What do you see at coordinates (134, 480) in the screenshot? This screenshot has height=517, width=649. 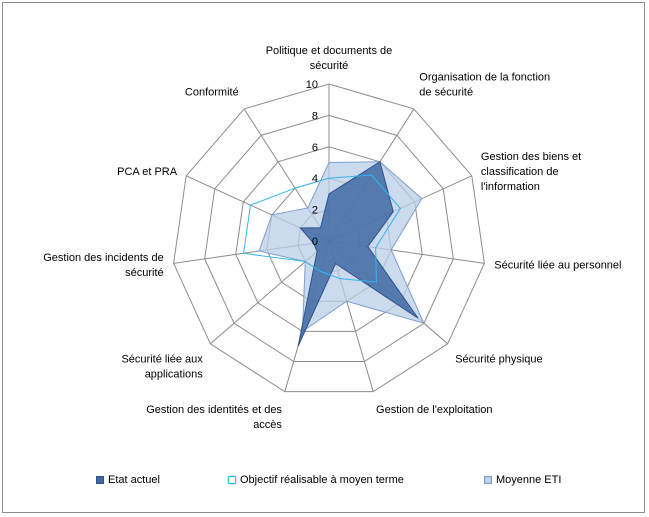 I see `legend-label: Etat actuel` at bounding box center [134, 480].